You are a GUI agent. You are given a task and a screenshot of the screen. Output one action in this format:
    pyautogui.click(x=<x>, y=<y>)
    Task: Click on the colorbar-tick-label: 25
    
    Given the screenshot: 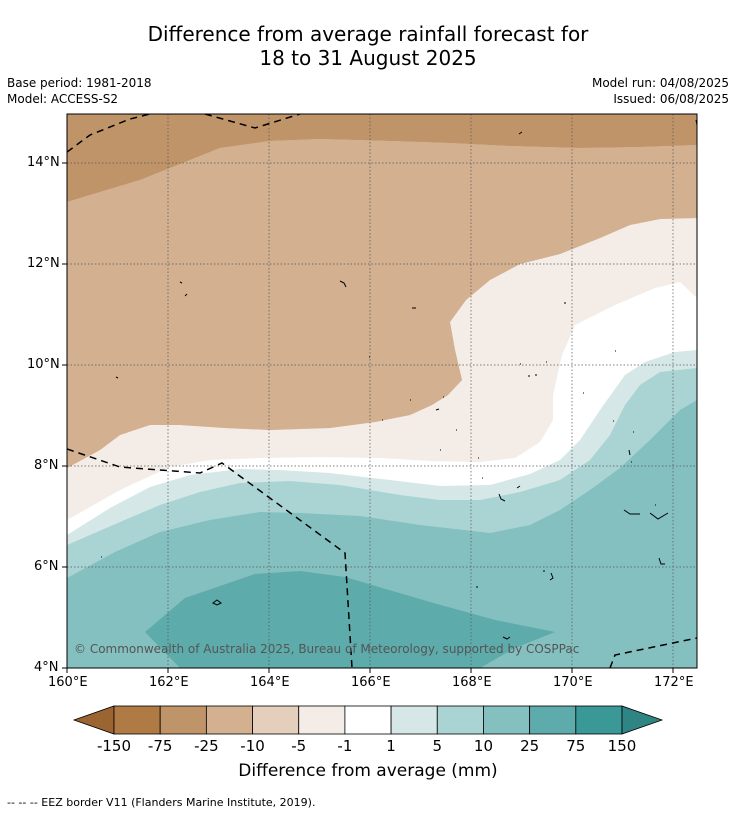 What is the action you would take?
    pyautogui.click(x=530, y=746)
    